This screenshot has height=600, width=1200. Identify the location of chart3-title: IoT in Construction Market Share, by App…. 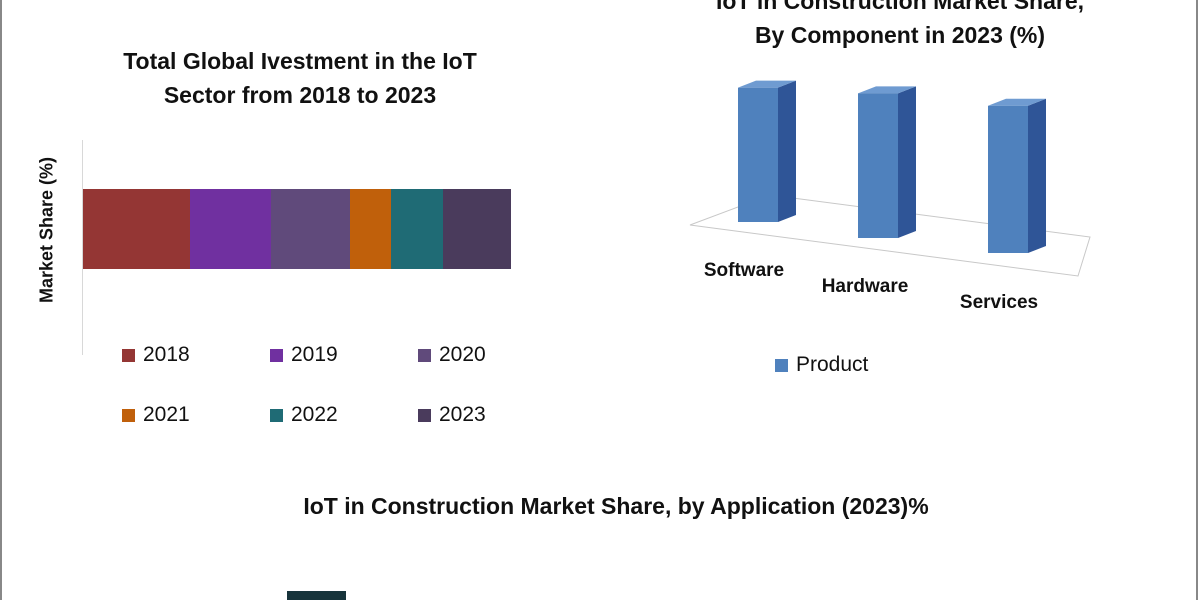
(616, 506).